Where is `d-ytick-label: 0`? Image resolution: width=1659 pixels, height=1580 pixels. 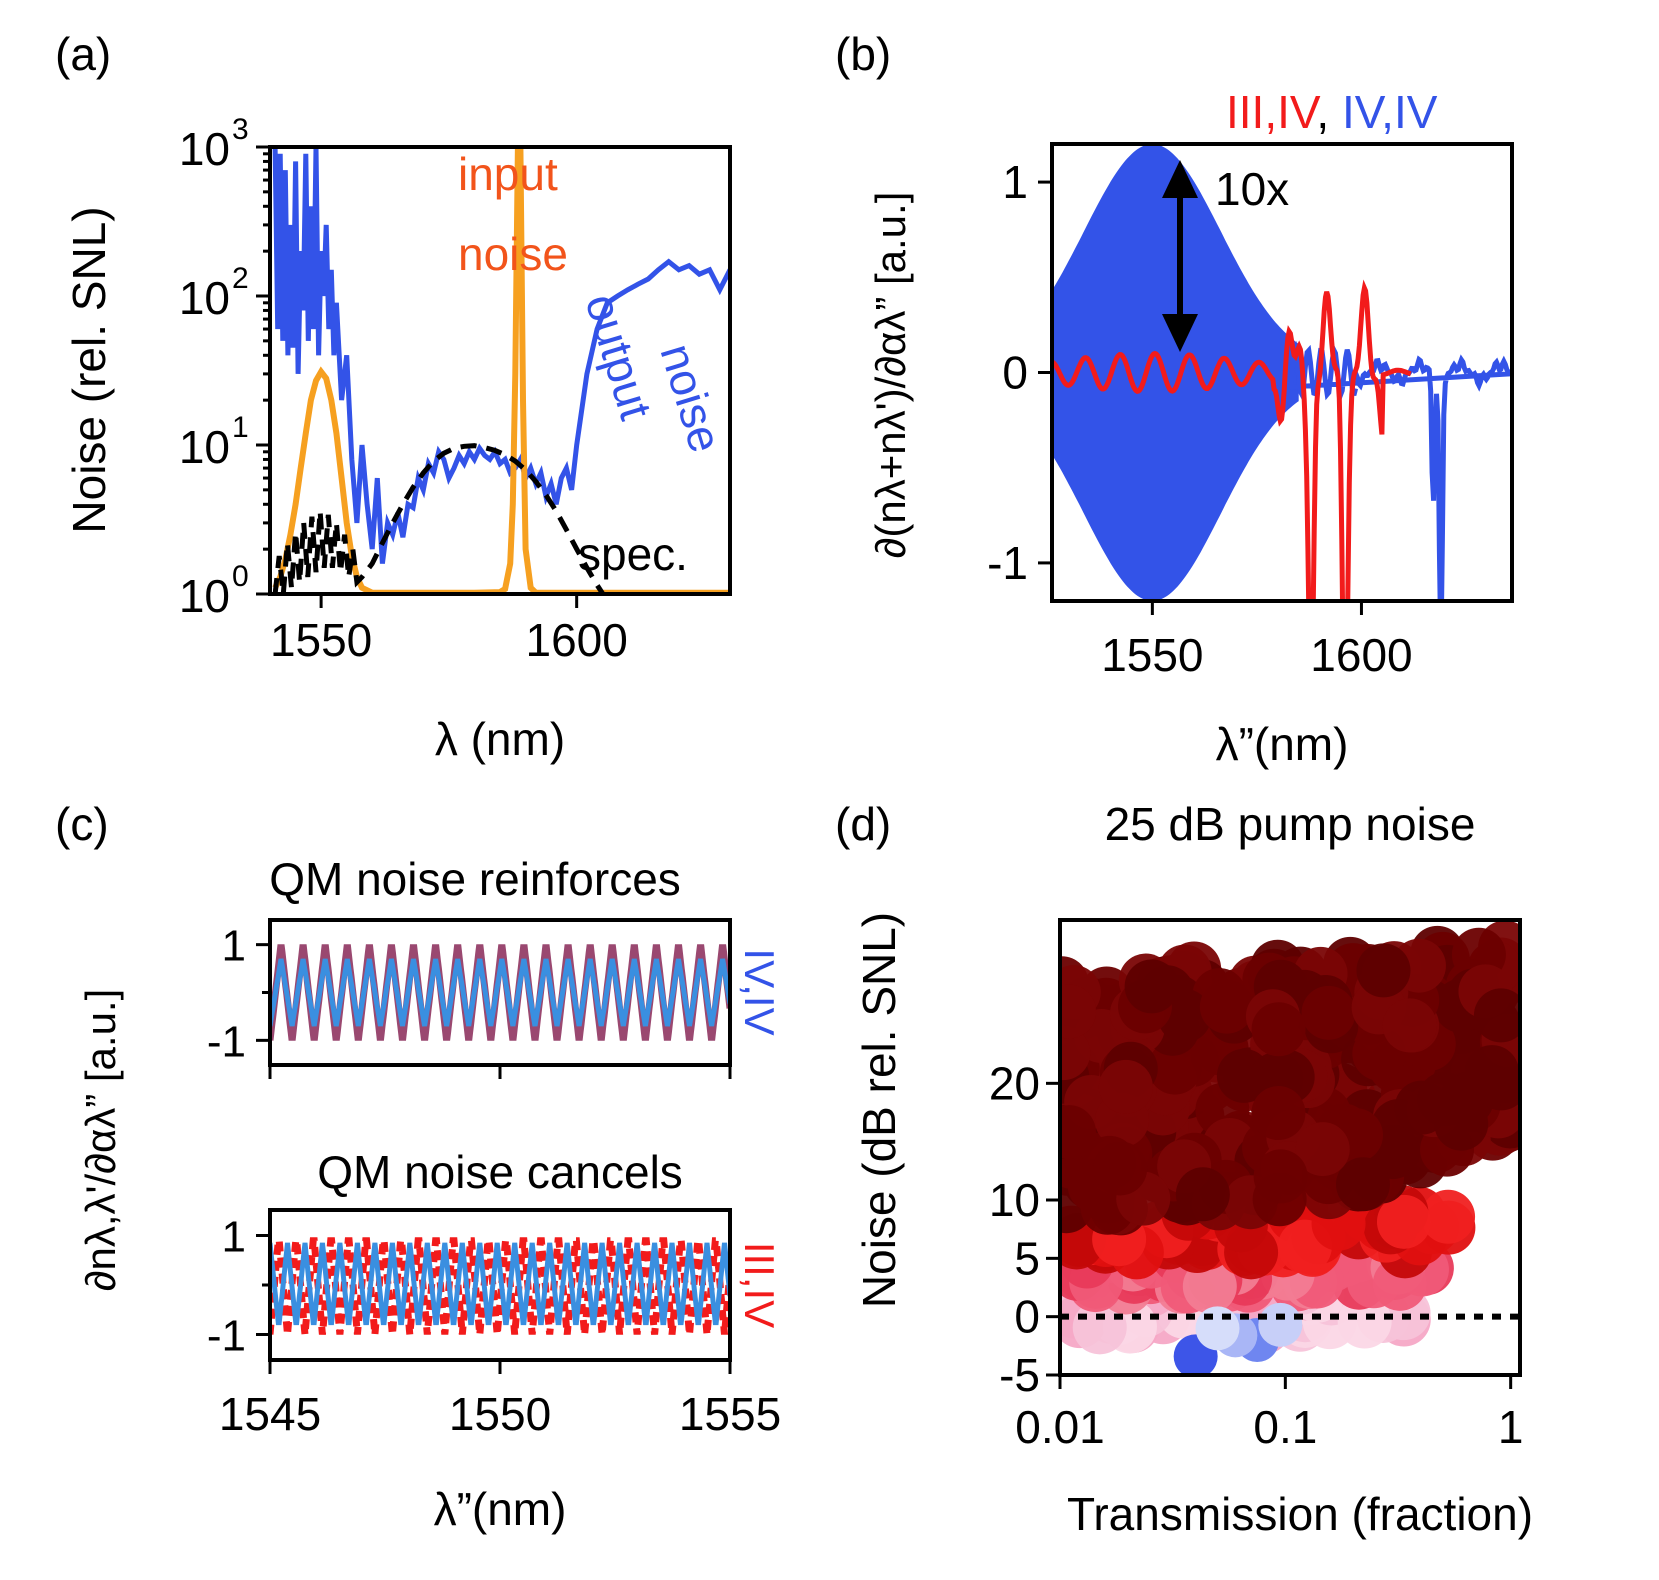 d-ytick-label: 0 is located at coordinates (1027, 1317).